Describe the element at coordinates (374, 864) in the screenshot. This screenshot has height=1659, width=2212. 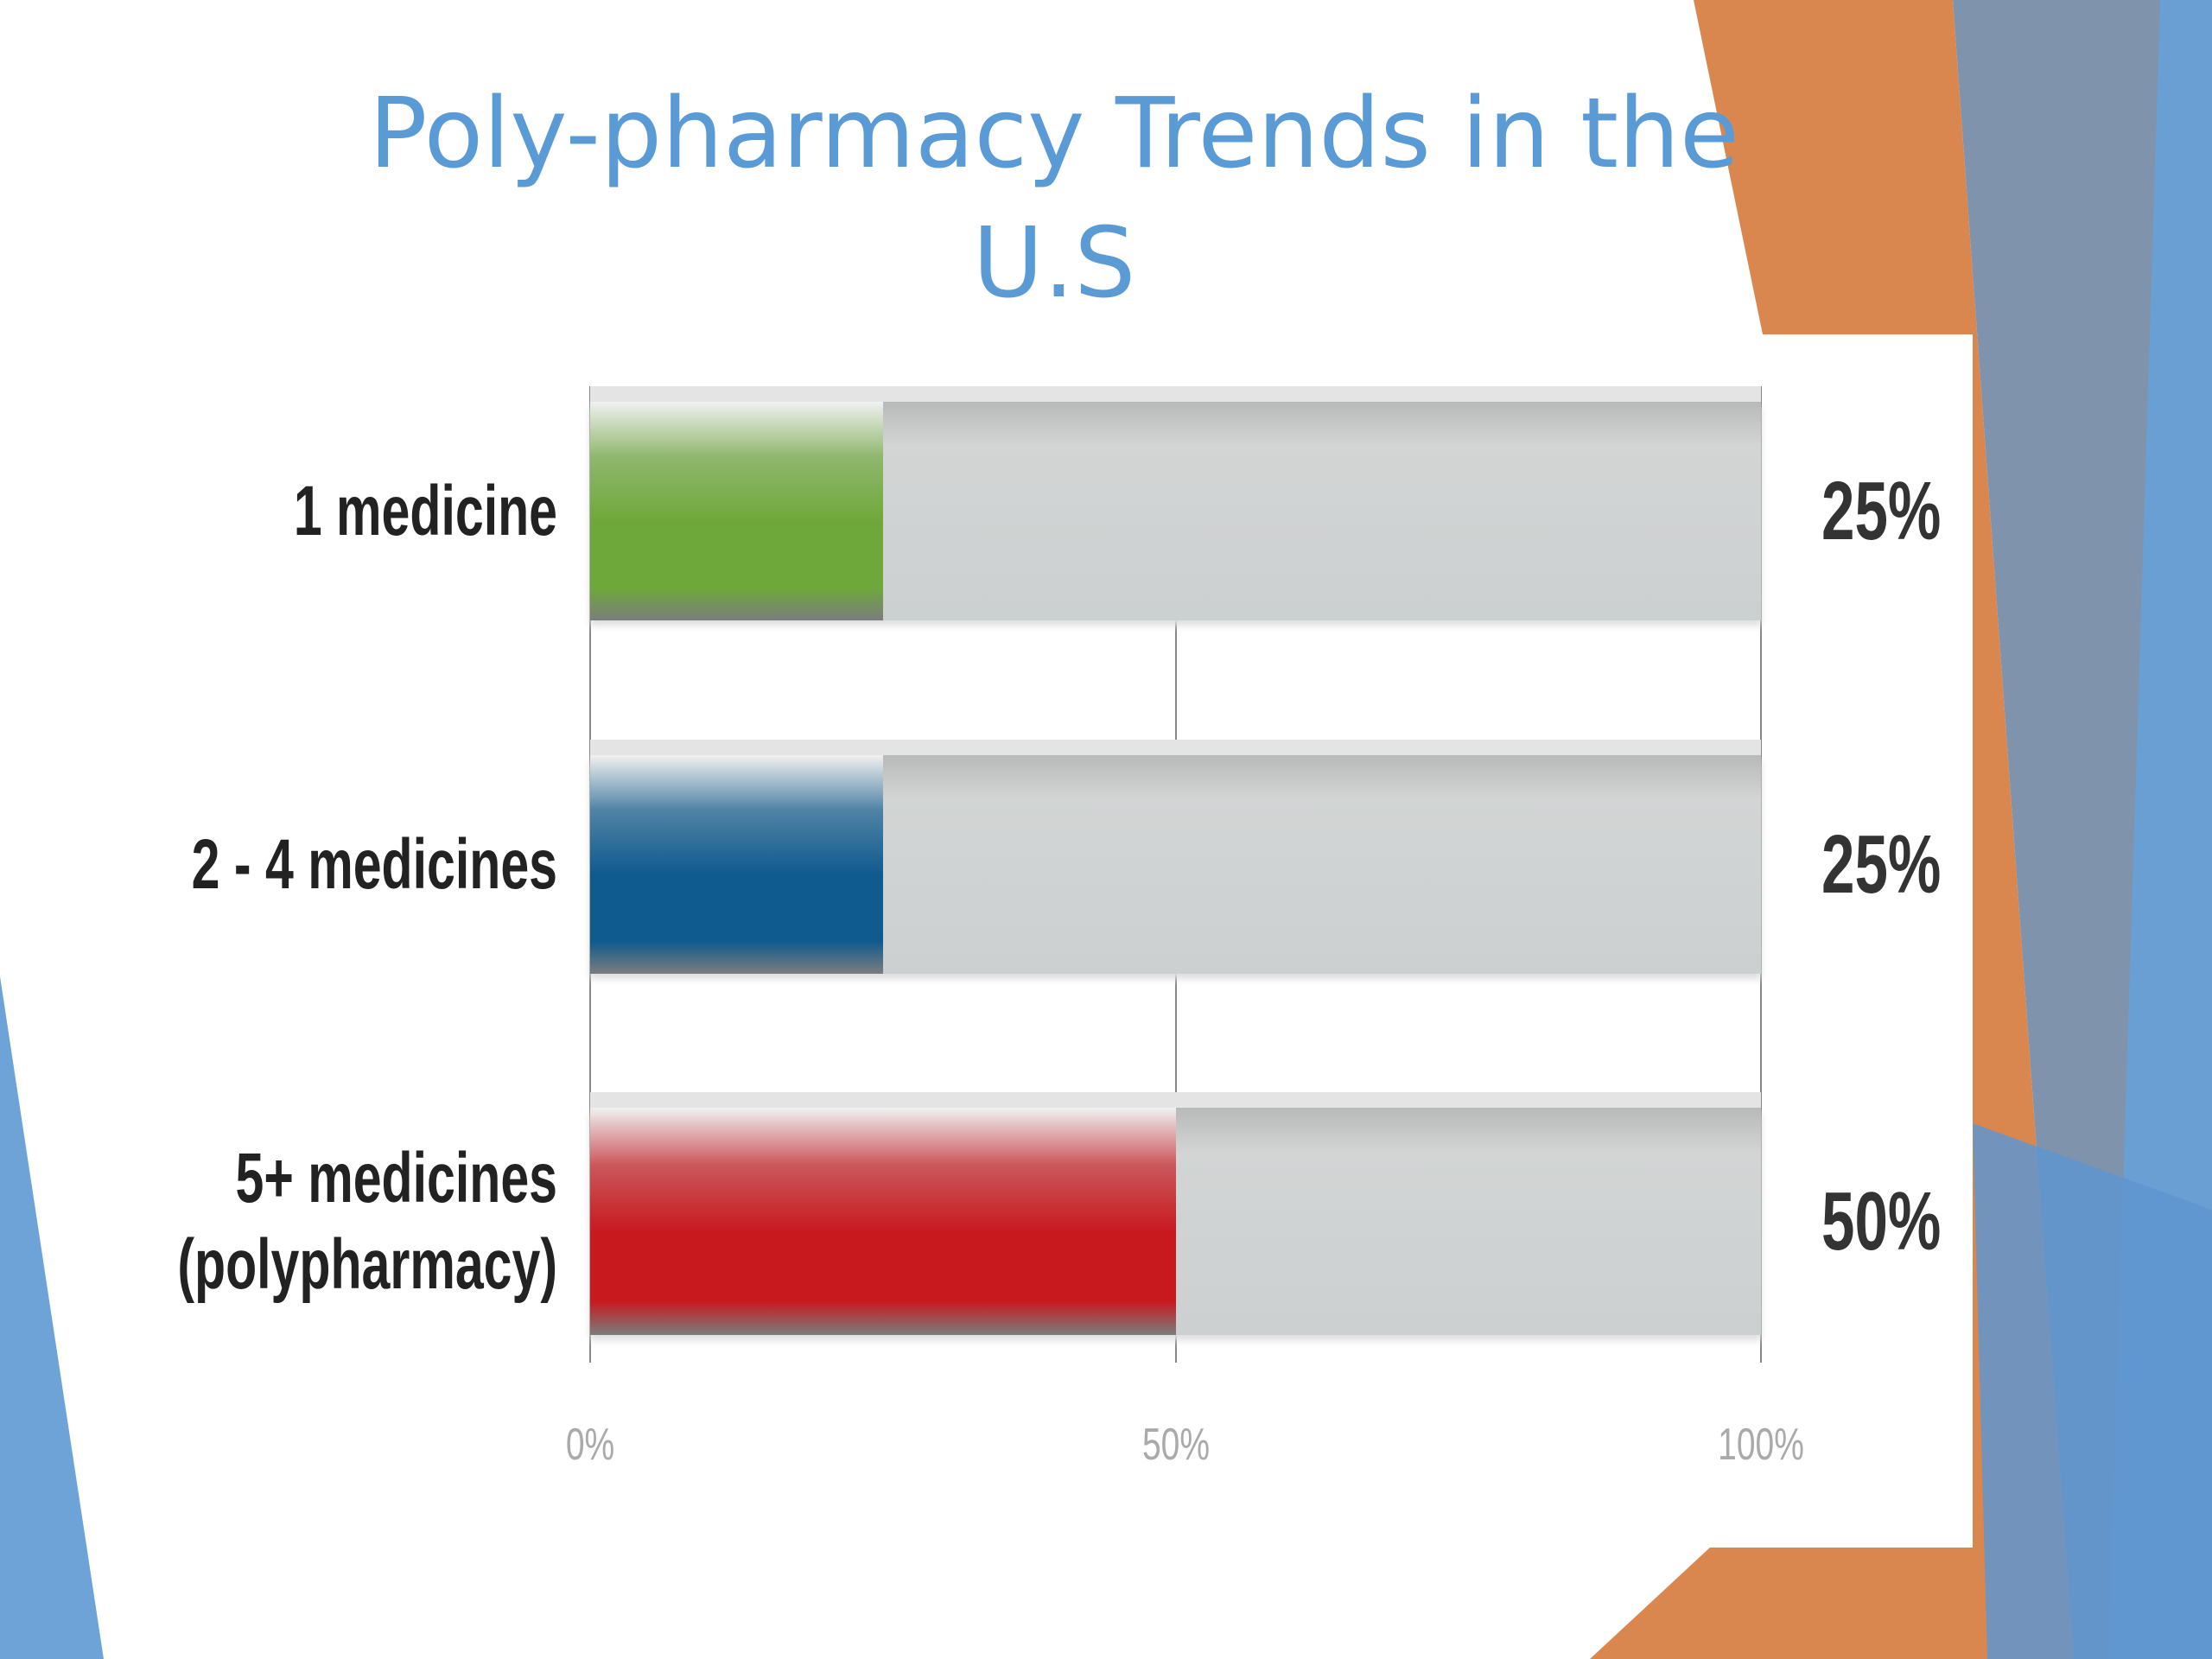
I see `category-label-text: 2 - 4 medicines` at that location.